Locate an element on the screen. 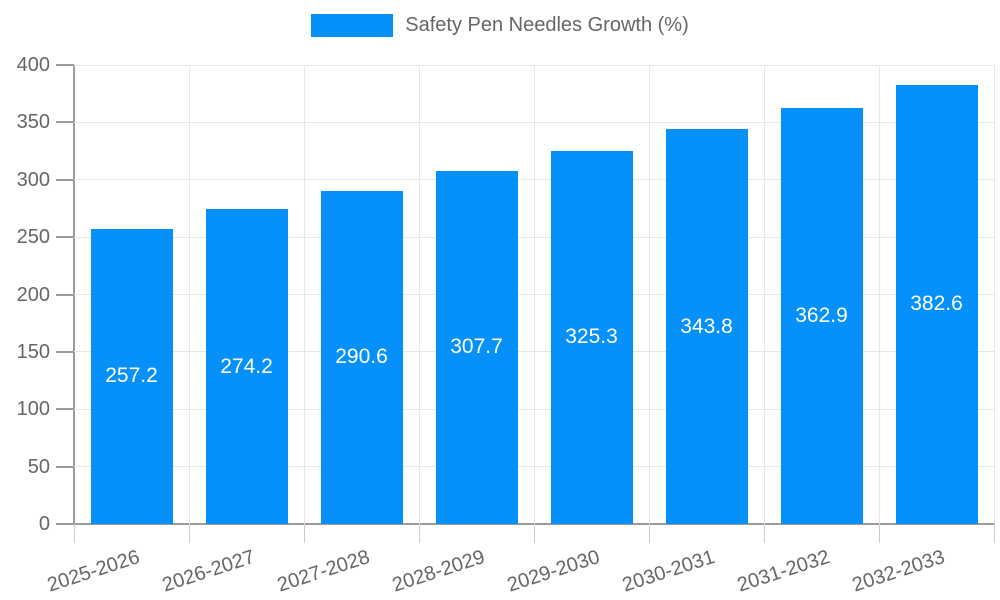  y-axis-tick-label: 350 is located at coordinates (33, 122).